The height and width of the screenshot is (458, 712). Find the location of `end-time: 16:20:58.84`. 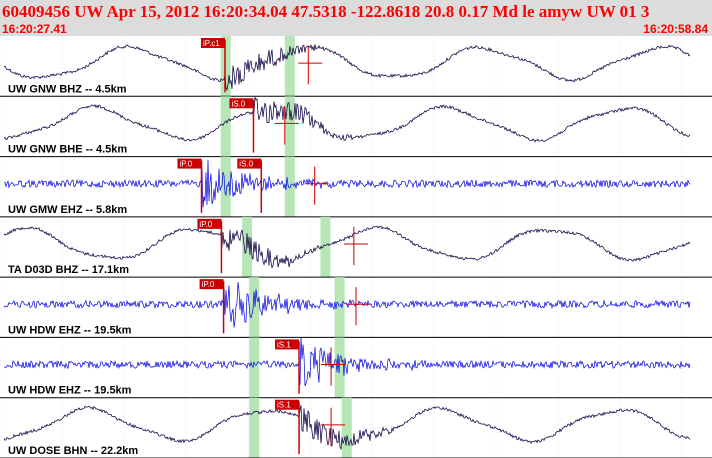

end-time: 16:20:58.84 is located at coordinates (675, 29).